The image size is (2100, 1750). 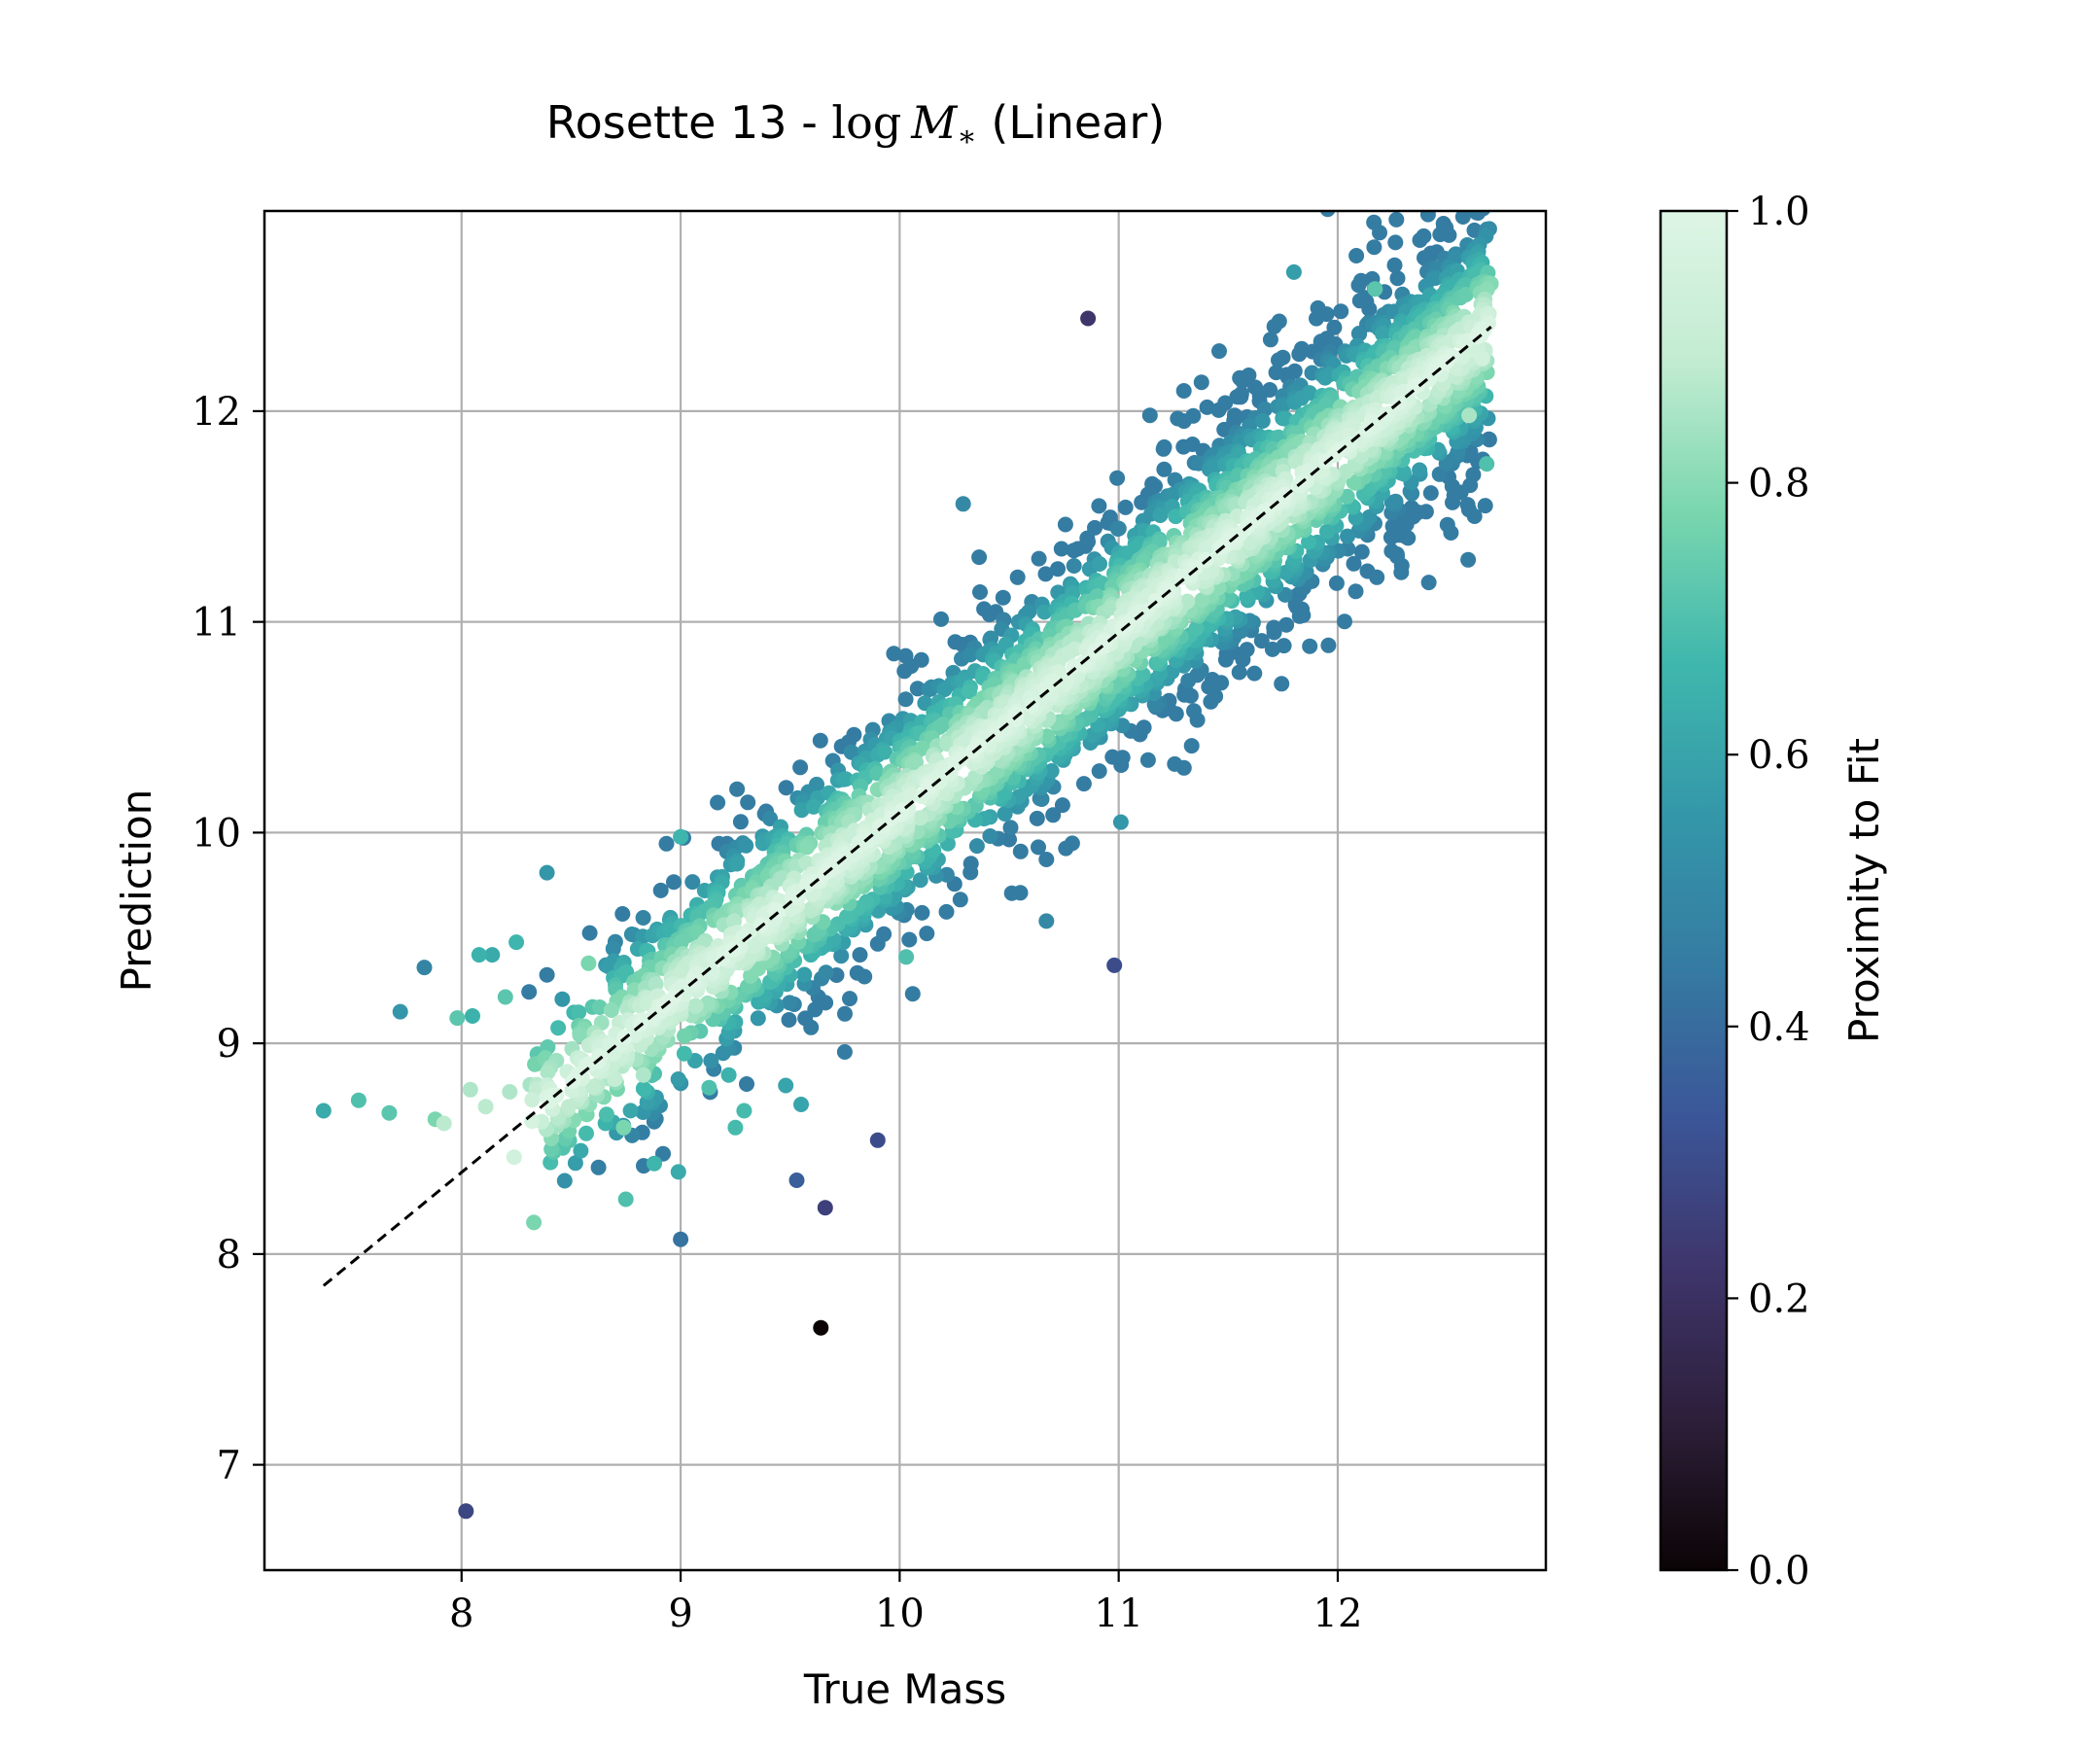 What do you see at coordinates (1779, 212) in the screenshot?
I see `colorbar-tick-label: 1.0` at bounding box center [1779, 212].